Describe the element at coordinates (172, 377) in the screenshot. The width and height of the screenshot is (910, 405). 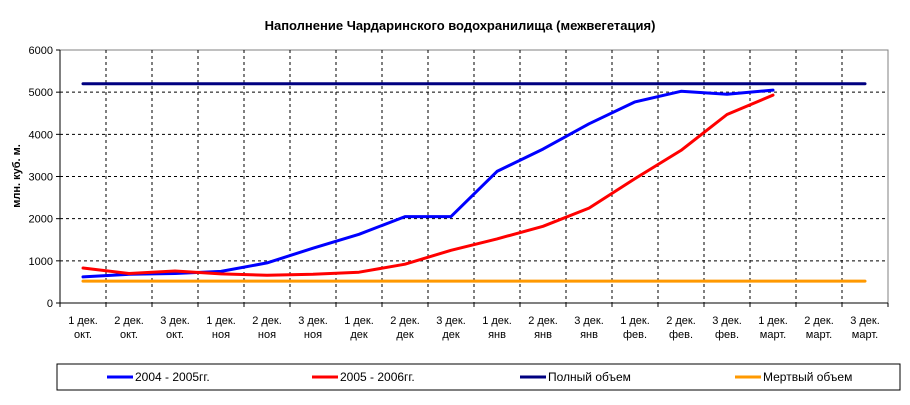
I see `legend-label: 2004 - 2005гг.` at that location.